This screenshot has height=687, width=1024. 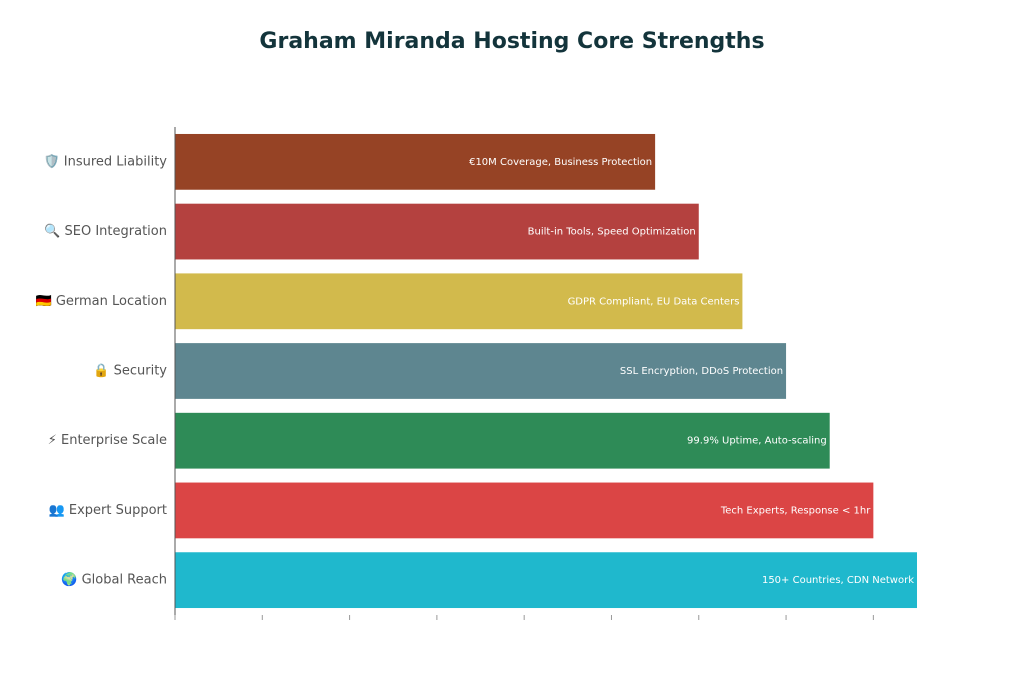 What do you see at coordinates (757, 441) in the screenshot?
I see `bar-annotation: 99.9% Uptime, Auto-scaling` at bounding box center [757, 441].